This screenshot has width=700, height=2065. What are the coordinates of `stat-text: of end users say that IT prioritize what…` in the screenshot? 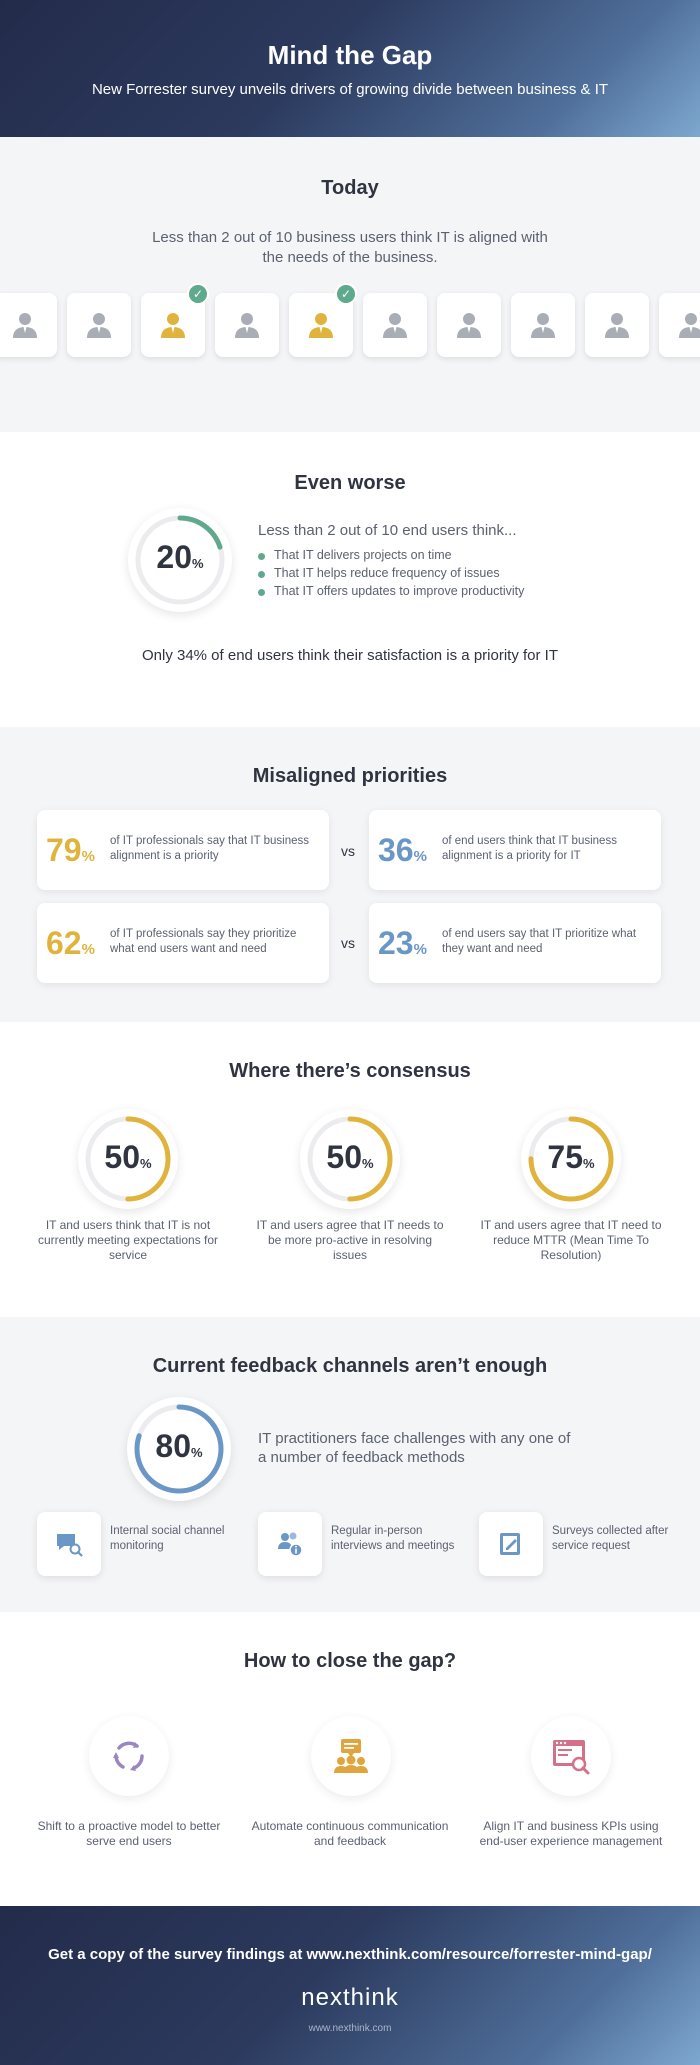 It's located at (539, 941).